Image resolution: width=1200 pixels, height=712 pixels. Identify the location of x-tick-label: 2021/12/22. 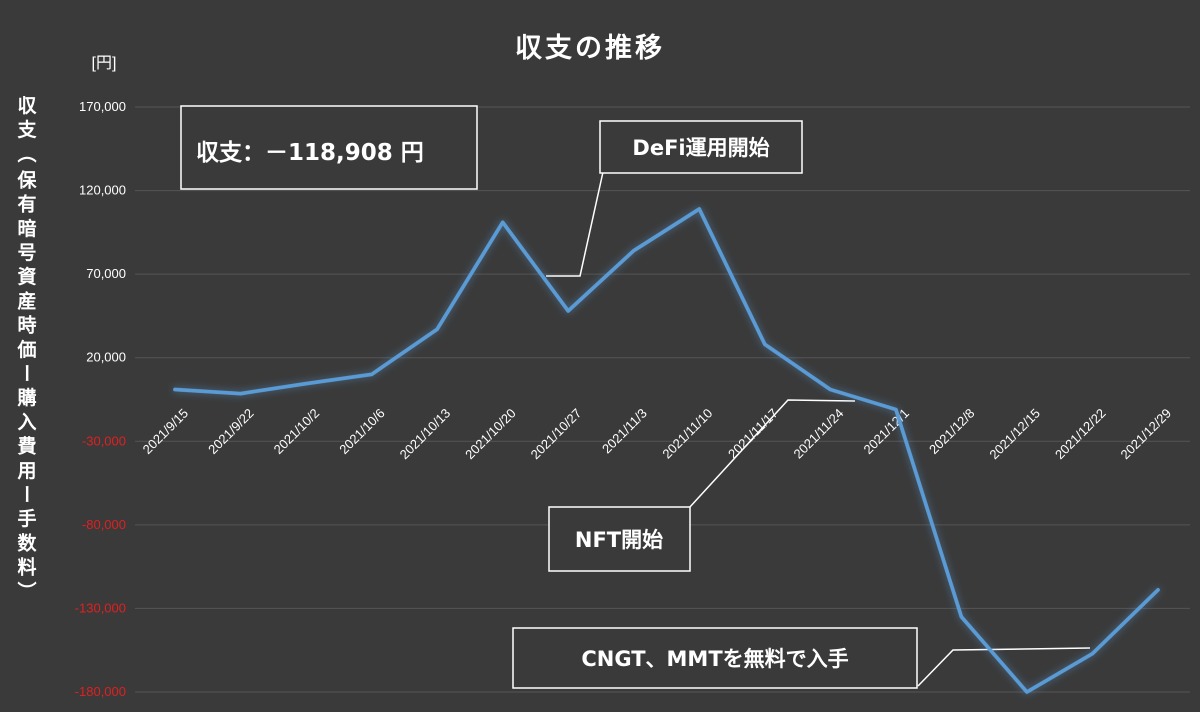
(1080, 434).